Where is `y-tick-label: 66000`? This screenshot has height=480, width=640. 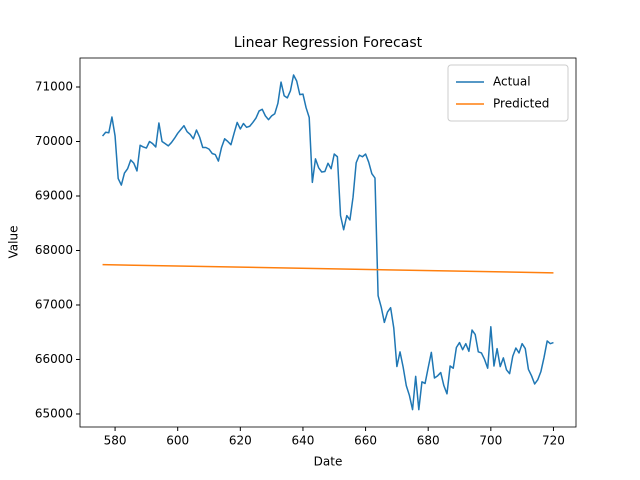 y-tick-label: 66000 is located at coordinates (54, 359).